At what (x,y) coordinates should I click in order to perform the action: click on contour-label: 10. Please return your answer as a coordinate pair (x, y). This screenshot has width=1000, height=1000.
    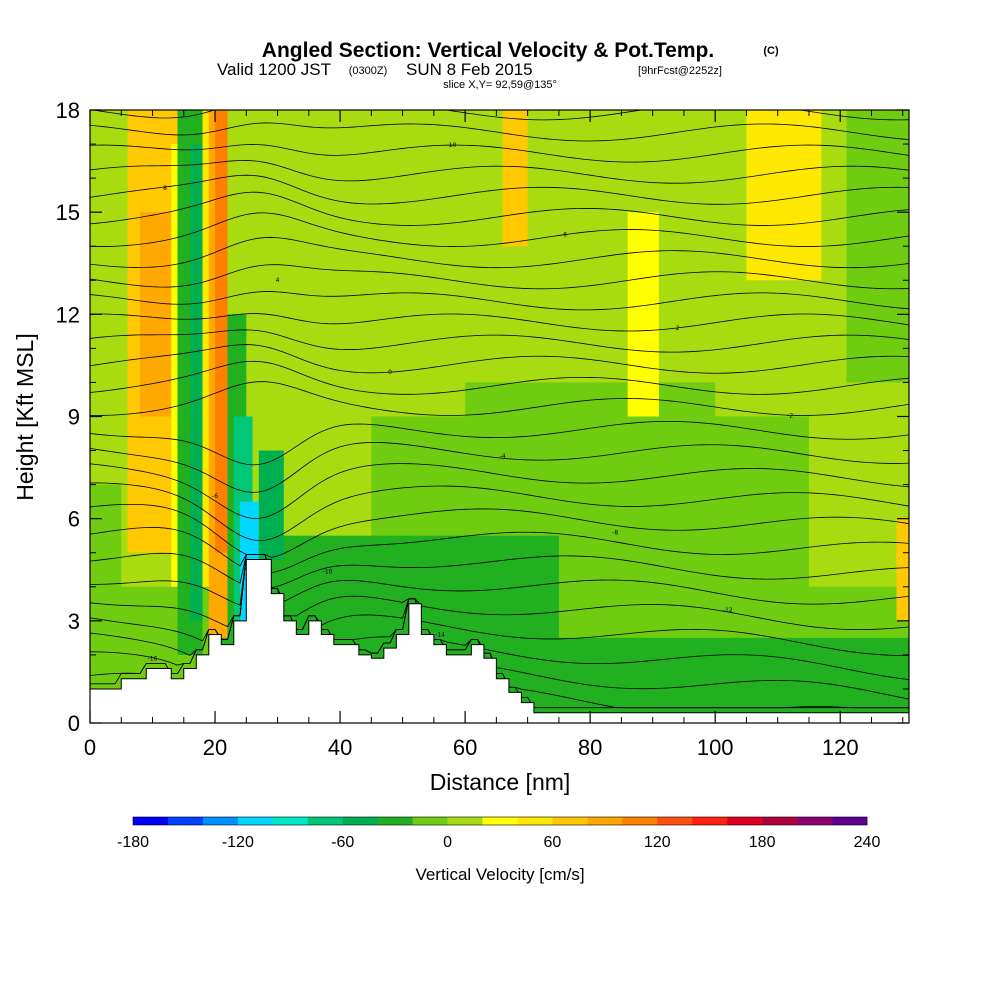
    Looking at the image, I should click on (453, 145).